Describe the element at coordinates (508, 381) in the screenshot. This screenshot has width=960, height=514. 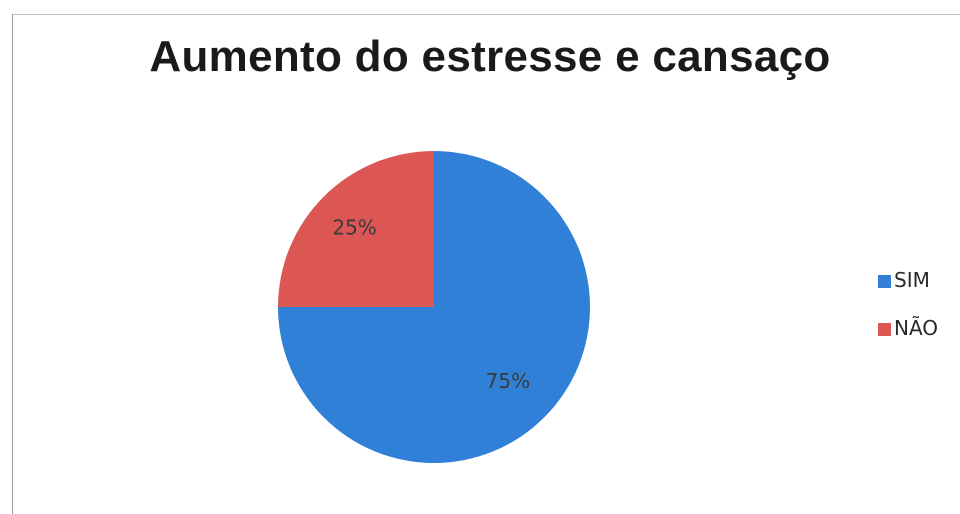
I see `data-label-sim: 75%` at that location.